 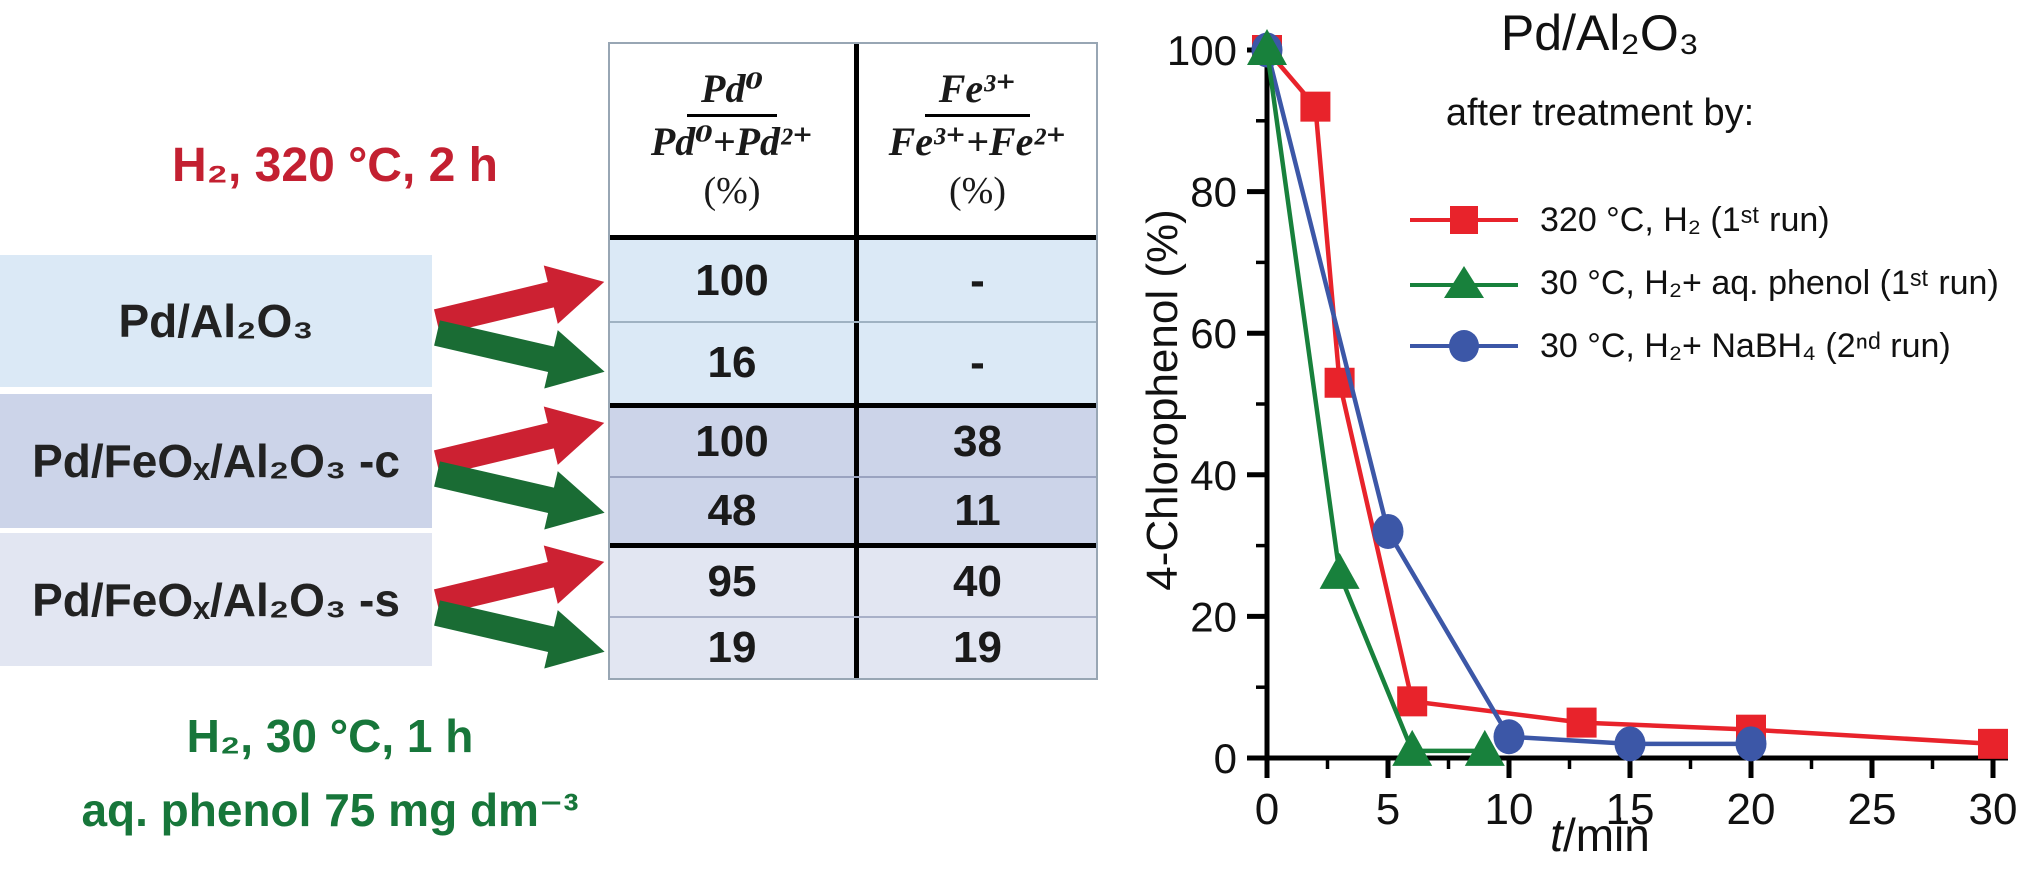 I want to click on treatment-green-line1: H₂, 30 °C, 1 h, so click(x=330, y=736).